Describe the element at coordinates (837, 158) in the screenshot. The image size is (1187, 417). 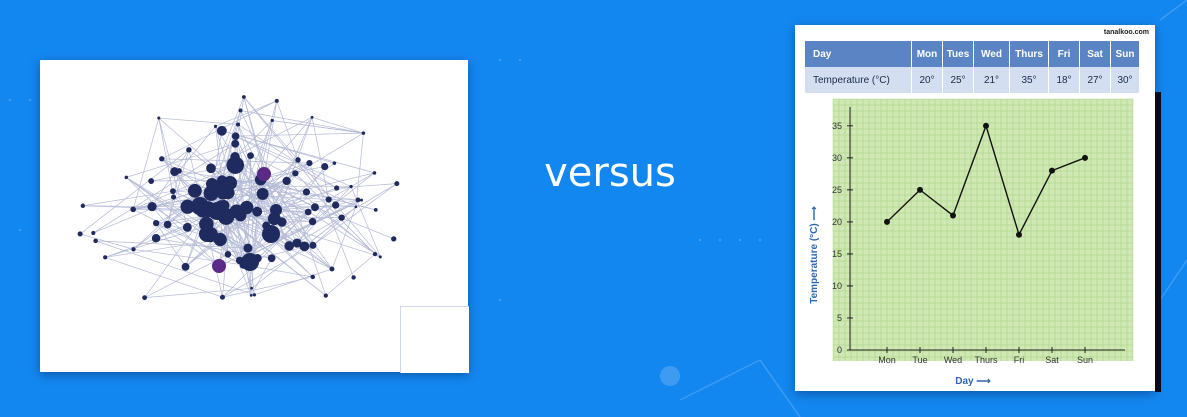
I see `y-tick-label: 30` at that location.